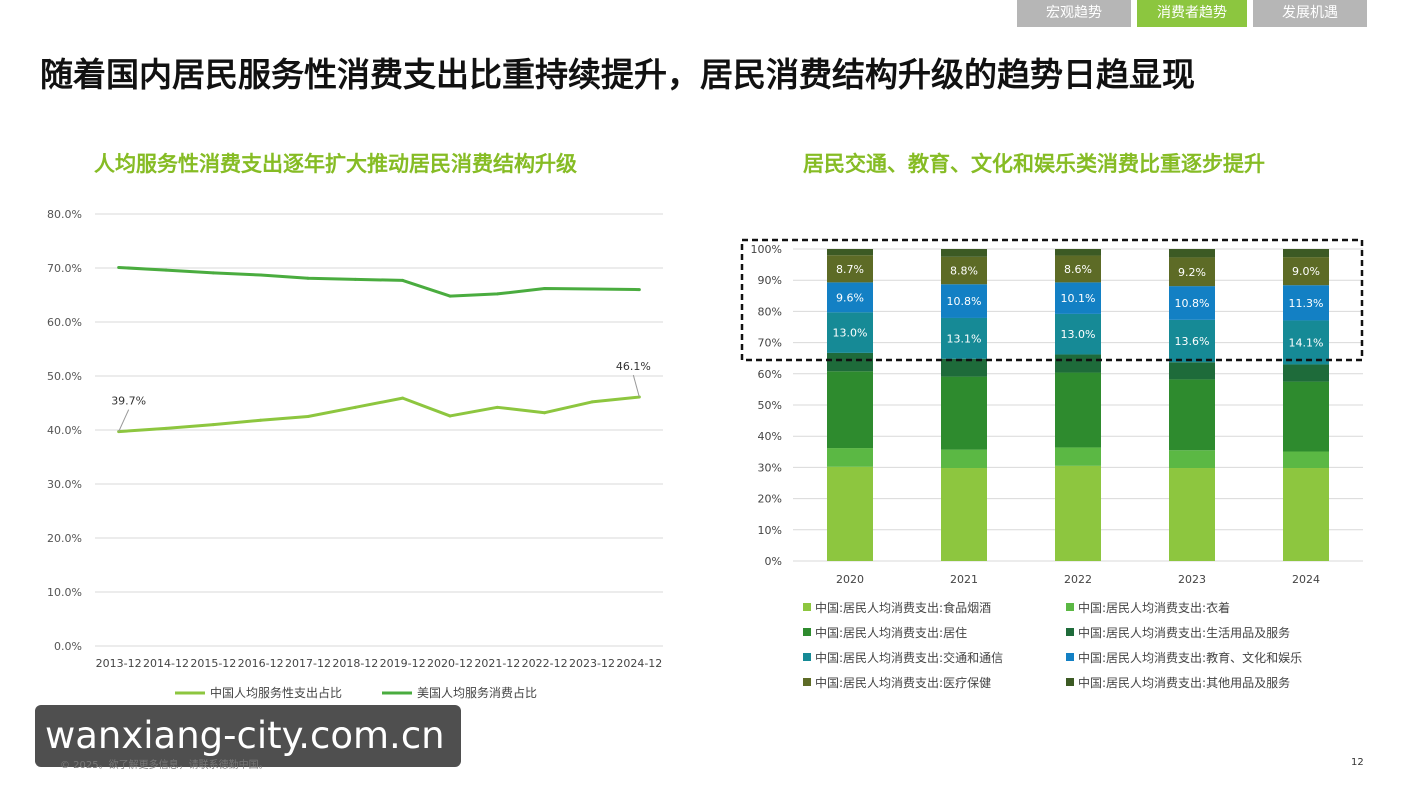 The width and height of the screenshot is (1422, 800). Describe the element at coordinates (355, 663) in the screenshot. I see `x-tick-label: 2018-12` at that location.